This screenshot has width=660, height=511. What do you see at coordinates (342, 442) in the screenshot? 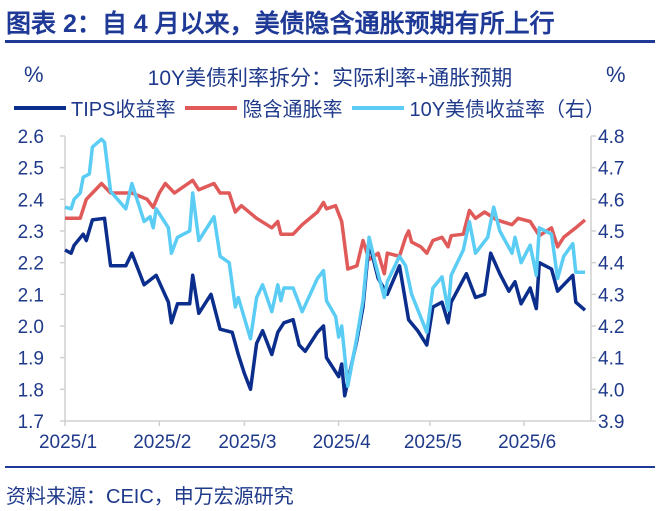
I see `x-tick-label: 2025/4` at bounding box center [342, 442].